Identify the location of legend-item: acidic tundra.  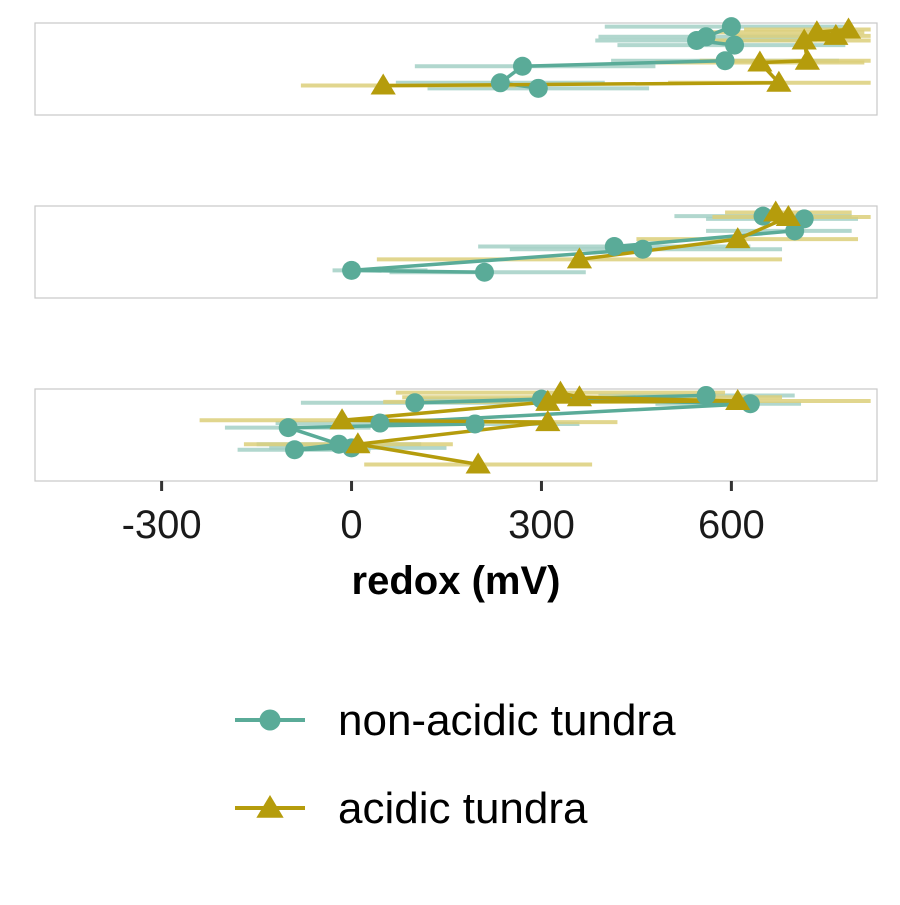
(411, 808).